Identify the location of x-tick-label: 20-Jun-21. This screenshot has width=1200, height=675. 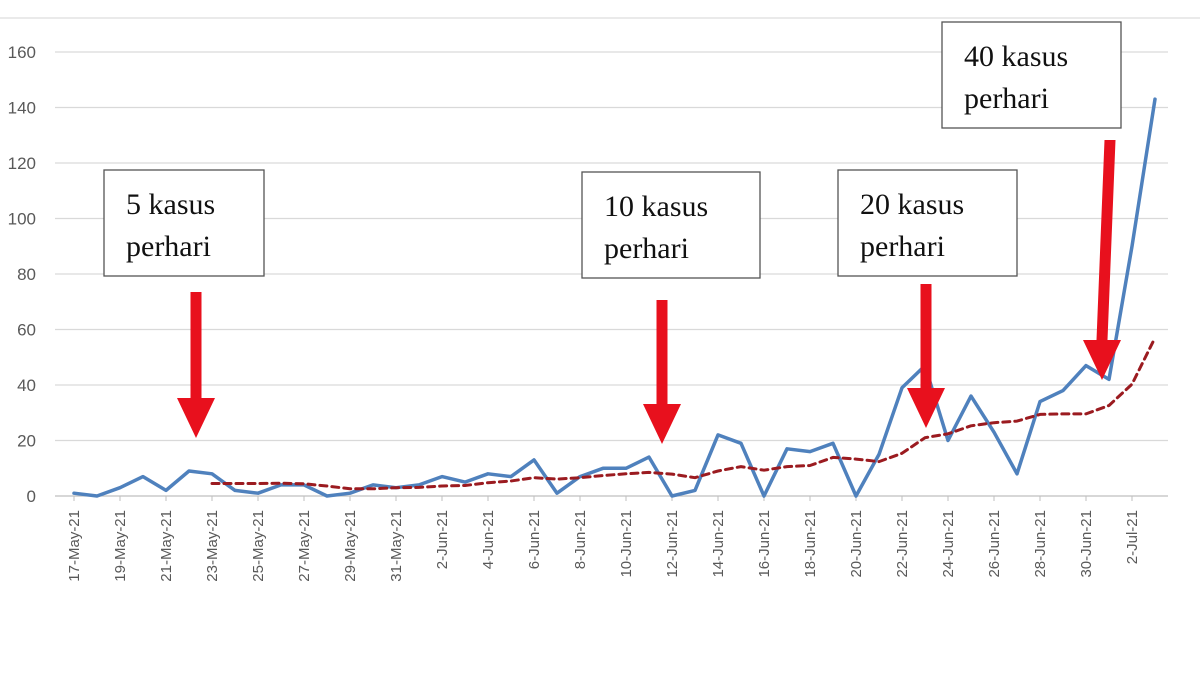
(856, 544).